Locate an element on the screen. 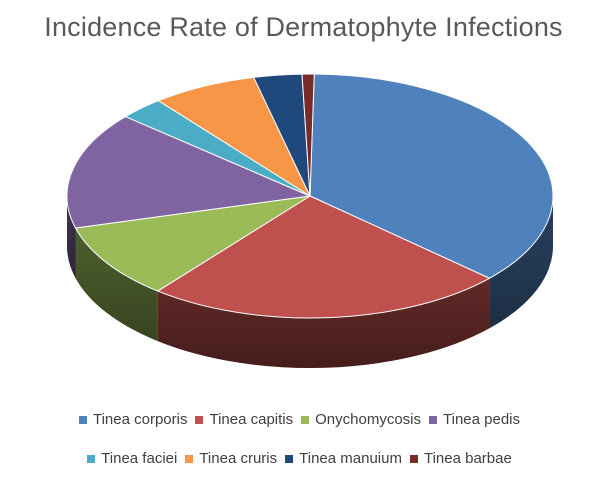 This screenshot has height=480, width=607. slice-tinea-barbae is located at coordinates (308, 135).